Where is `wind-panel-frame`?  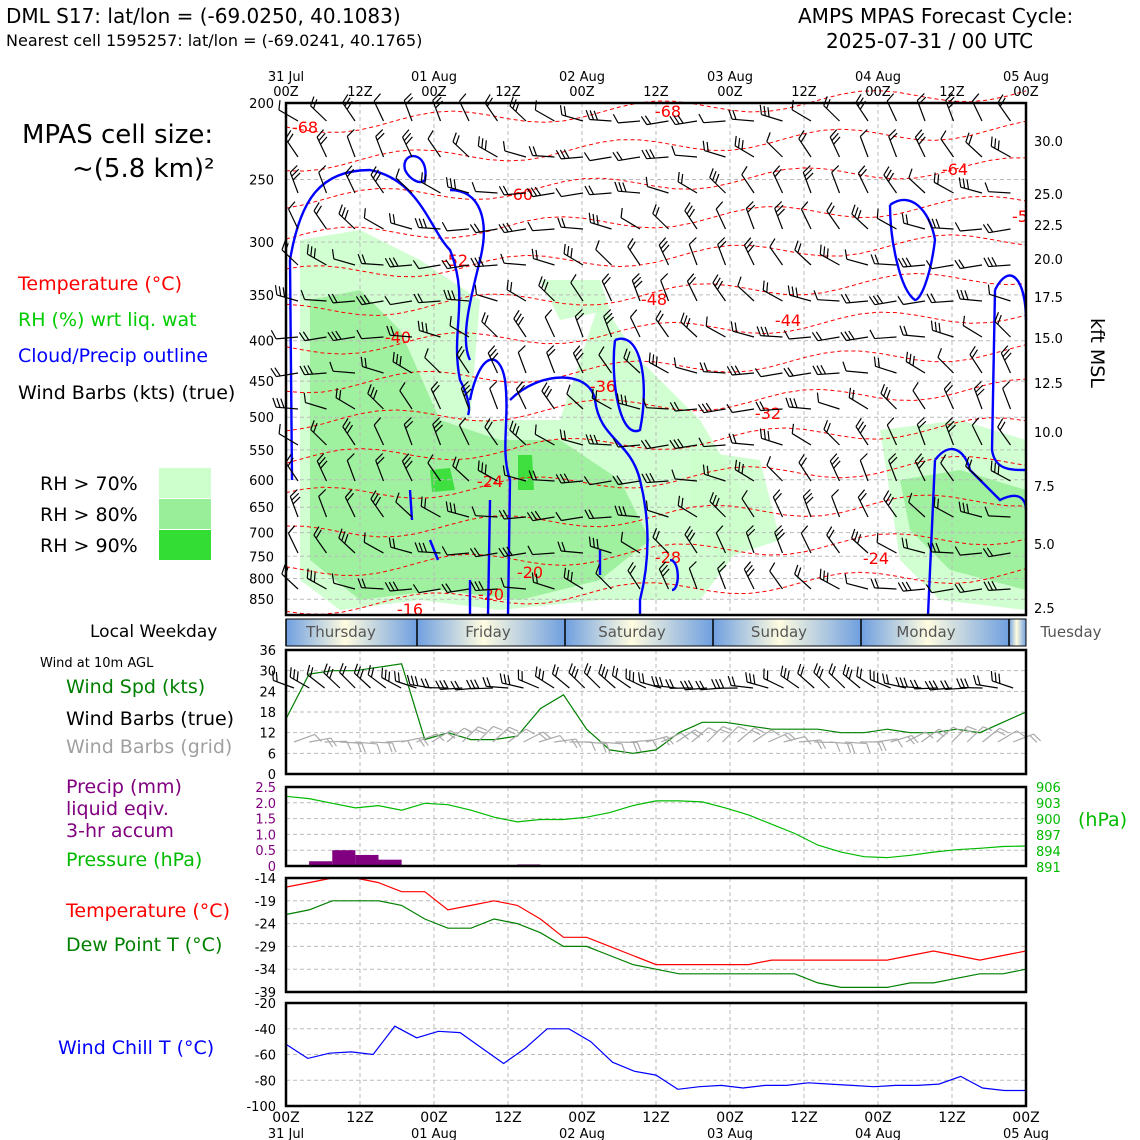
wind-panel-frame is located at coordinates (656, 712).